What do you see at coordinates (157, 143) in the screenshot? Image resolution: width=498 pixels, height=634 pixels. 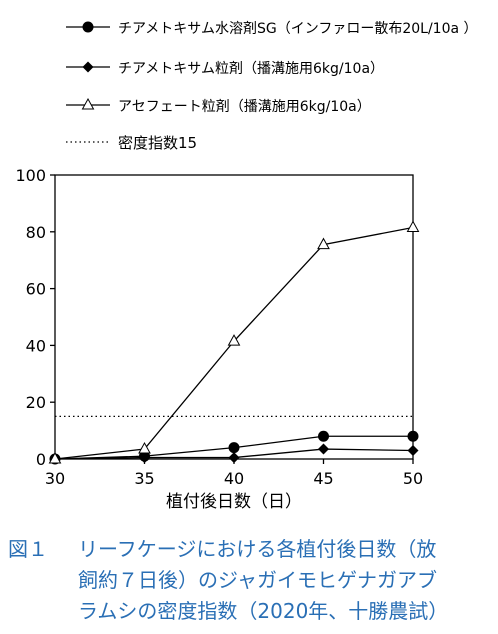 I see `legend-label: 密度指数15` at bounding box center [157, 143].